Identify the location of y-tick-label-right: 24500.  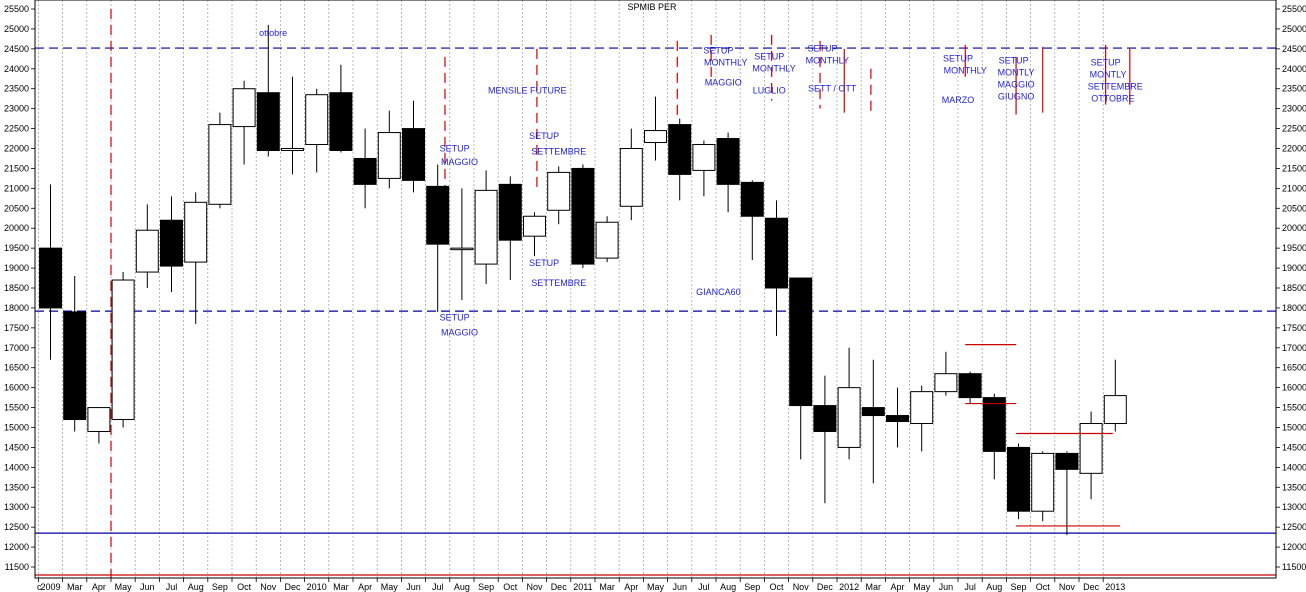
(1294, 49).